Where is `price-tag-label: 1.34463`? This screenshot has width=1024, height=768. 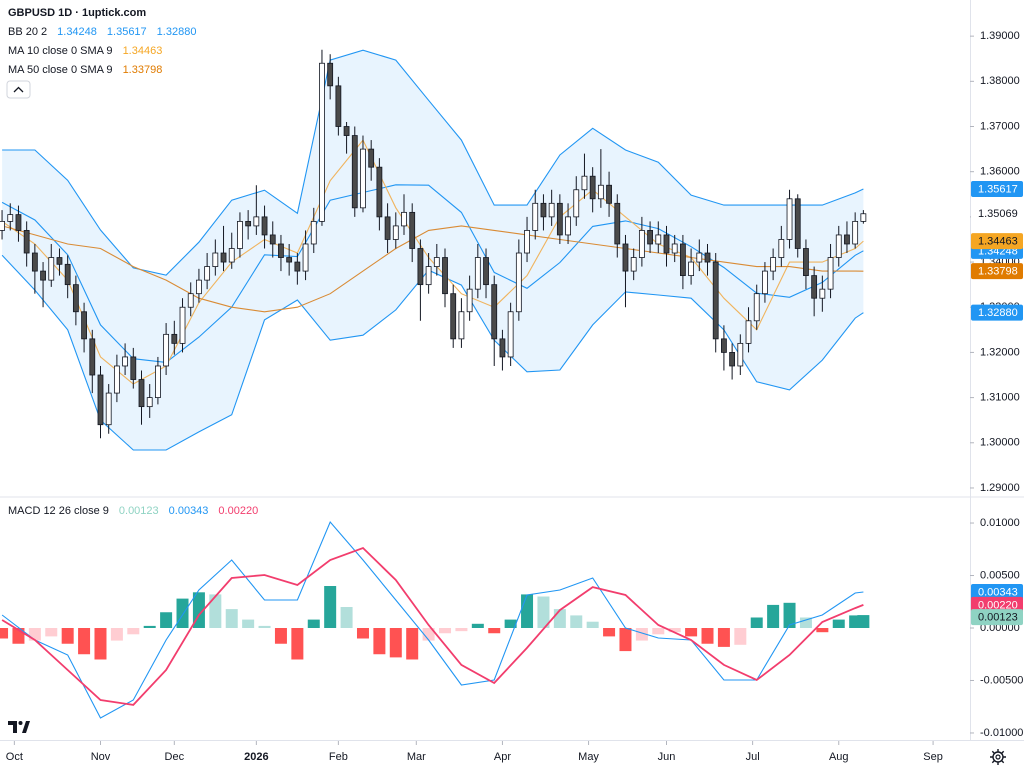
price-tag-label: 1.34463 is located at coordinates (998, 242).